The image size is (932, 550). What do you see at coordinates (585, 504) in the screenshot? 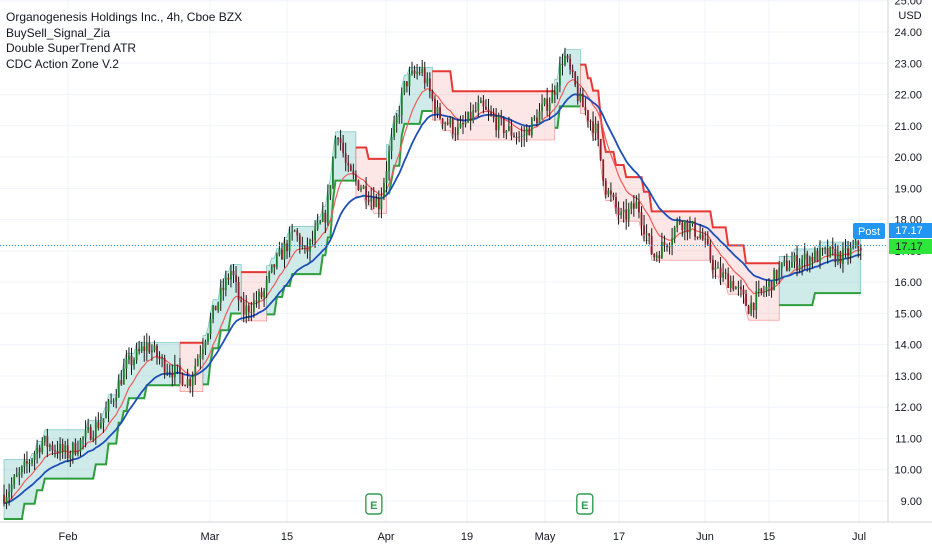
I see `earnings-marker` at bounding box center [585, 504].